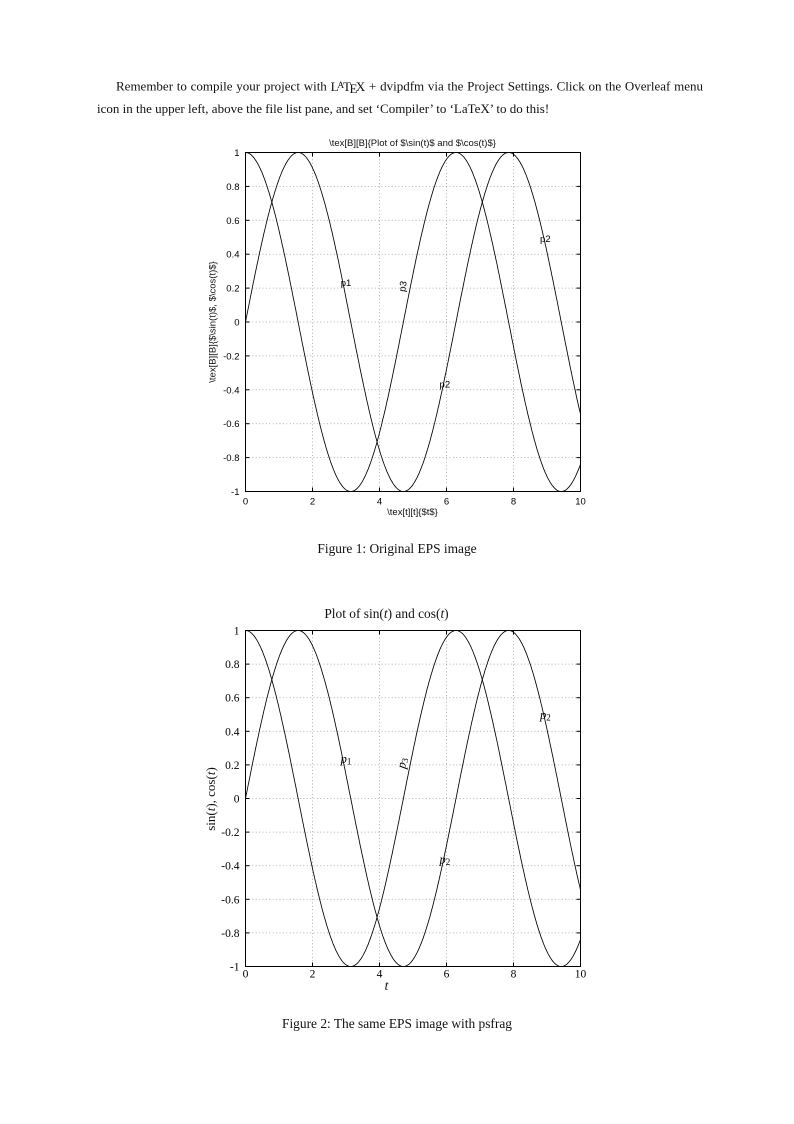  Describe the element at coordinates (397, 548) in the screenshot. I see `figure1-caption: Figure 1: Original EPS image` at that location.